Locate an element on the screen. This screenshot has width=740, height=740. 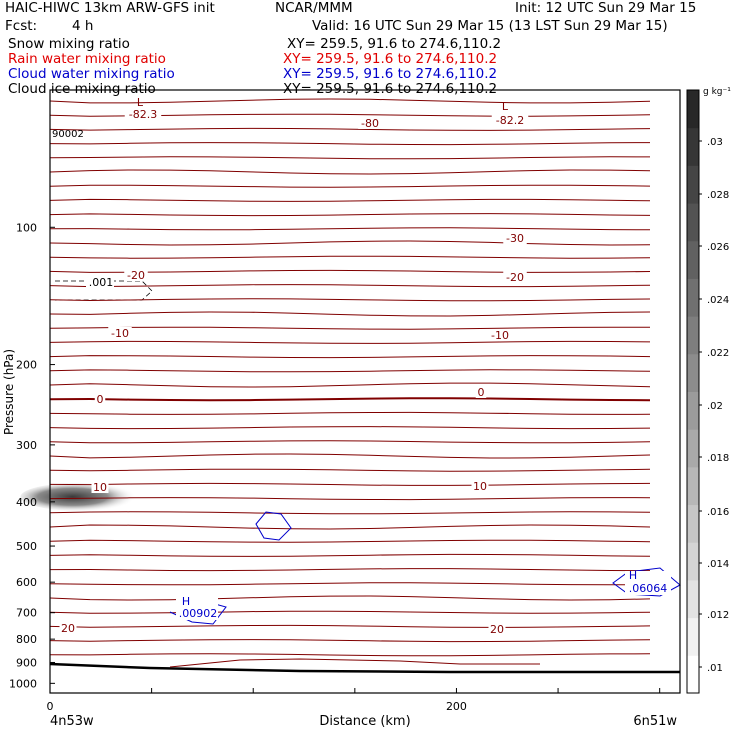
init-label: Init: 12 UTC Sun 29 Mar 15 is located at coordinates (606, 8).